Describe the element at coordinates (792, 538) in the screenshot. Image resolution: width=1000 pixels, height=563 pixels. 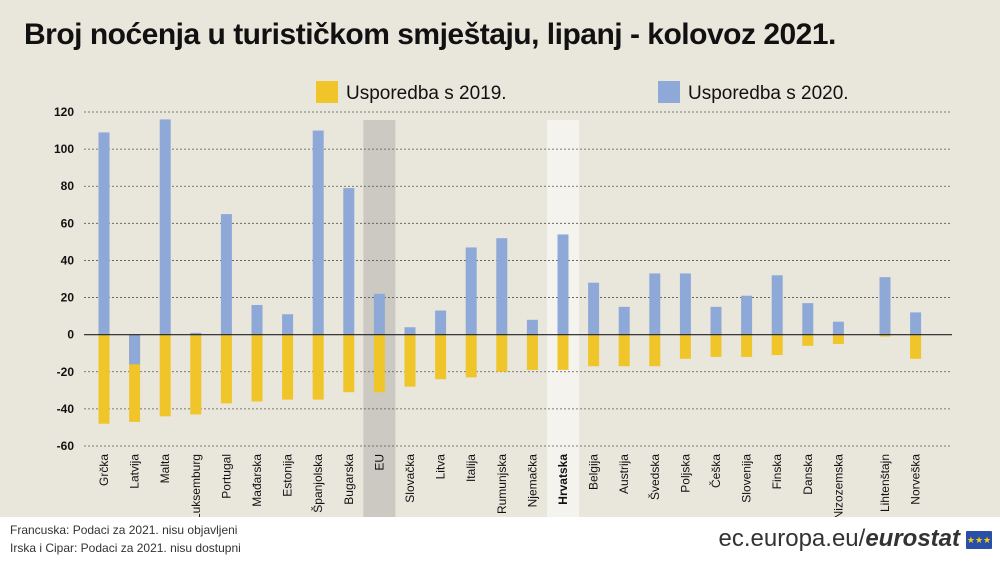
I see `site-prefix: ec.europa.eu/` at that location.